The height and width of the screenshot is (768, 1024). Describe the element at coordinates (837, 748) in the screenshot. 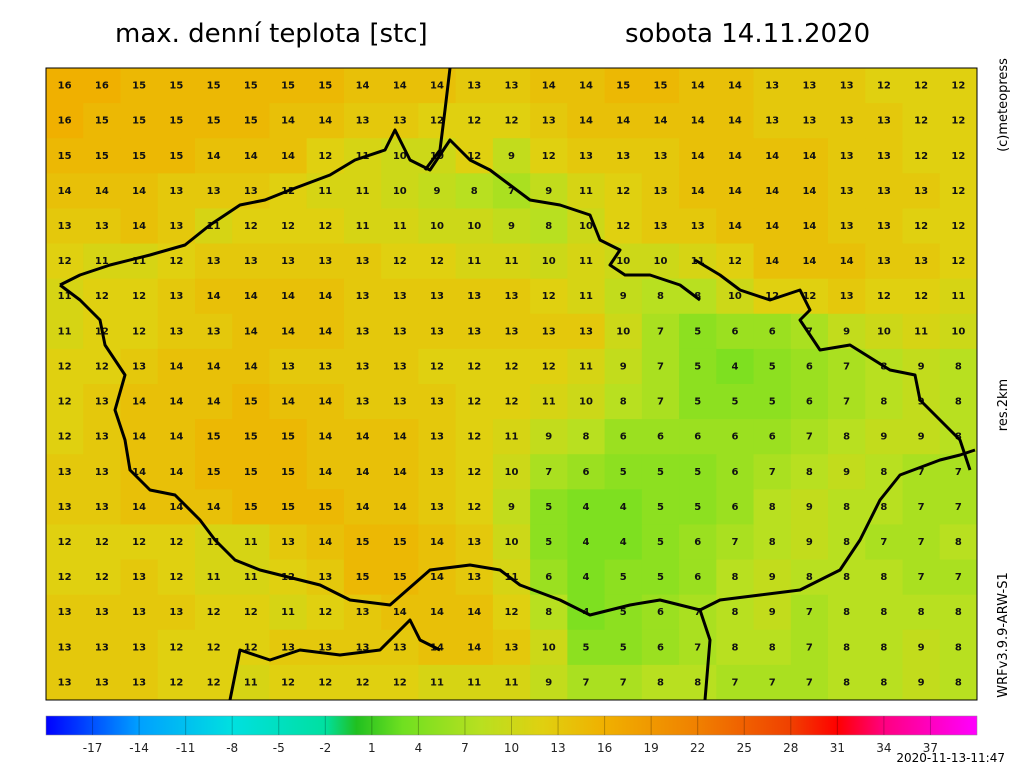

I see `colorbar-label: 31` at that location.